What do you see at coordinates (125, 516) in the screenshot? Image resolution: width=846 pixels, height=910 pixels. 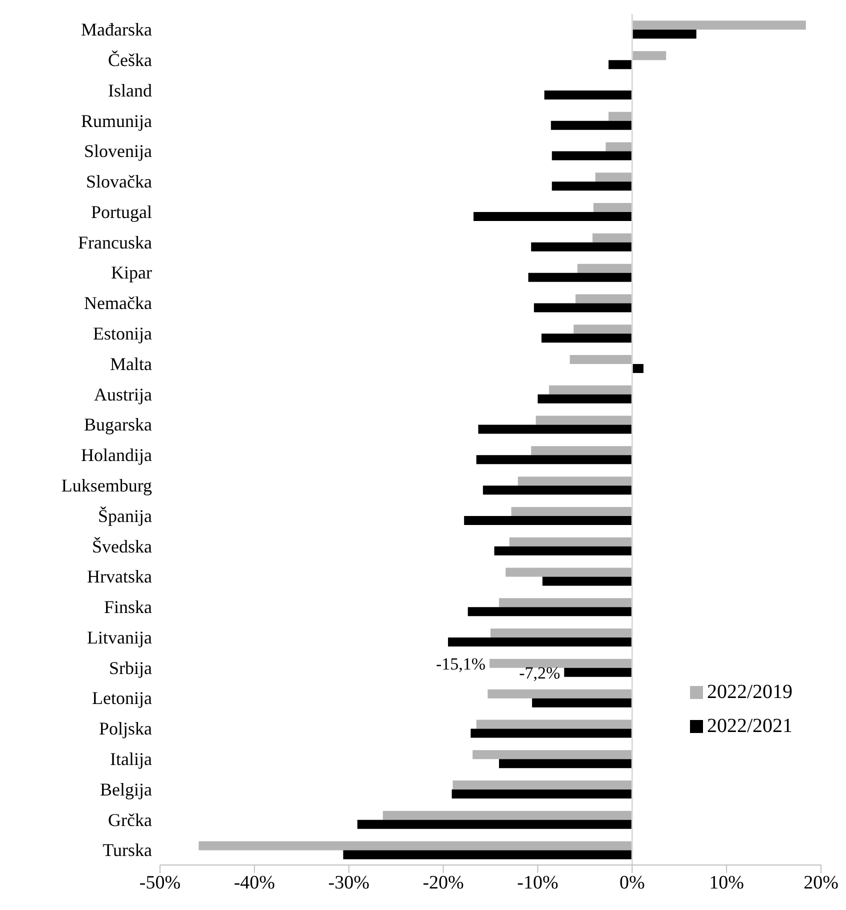 I see `y-tick-label: Španija` at bounding box center [125, 516].